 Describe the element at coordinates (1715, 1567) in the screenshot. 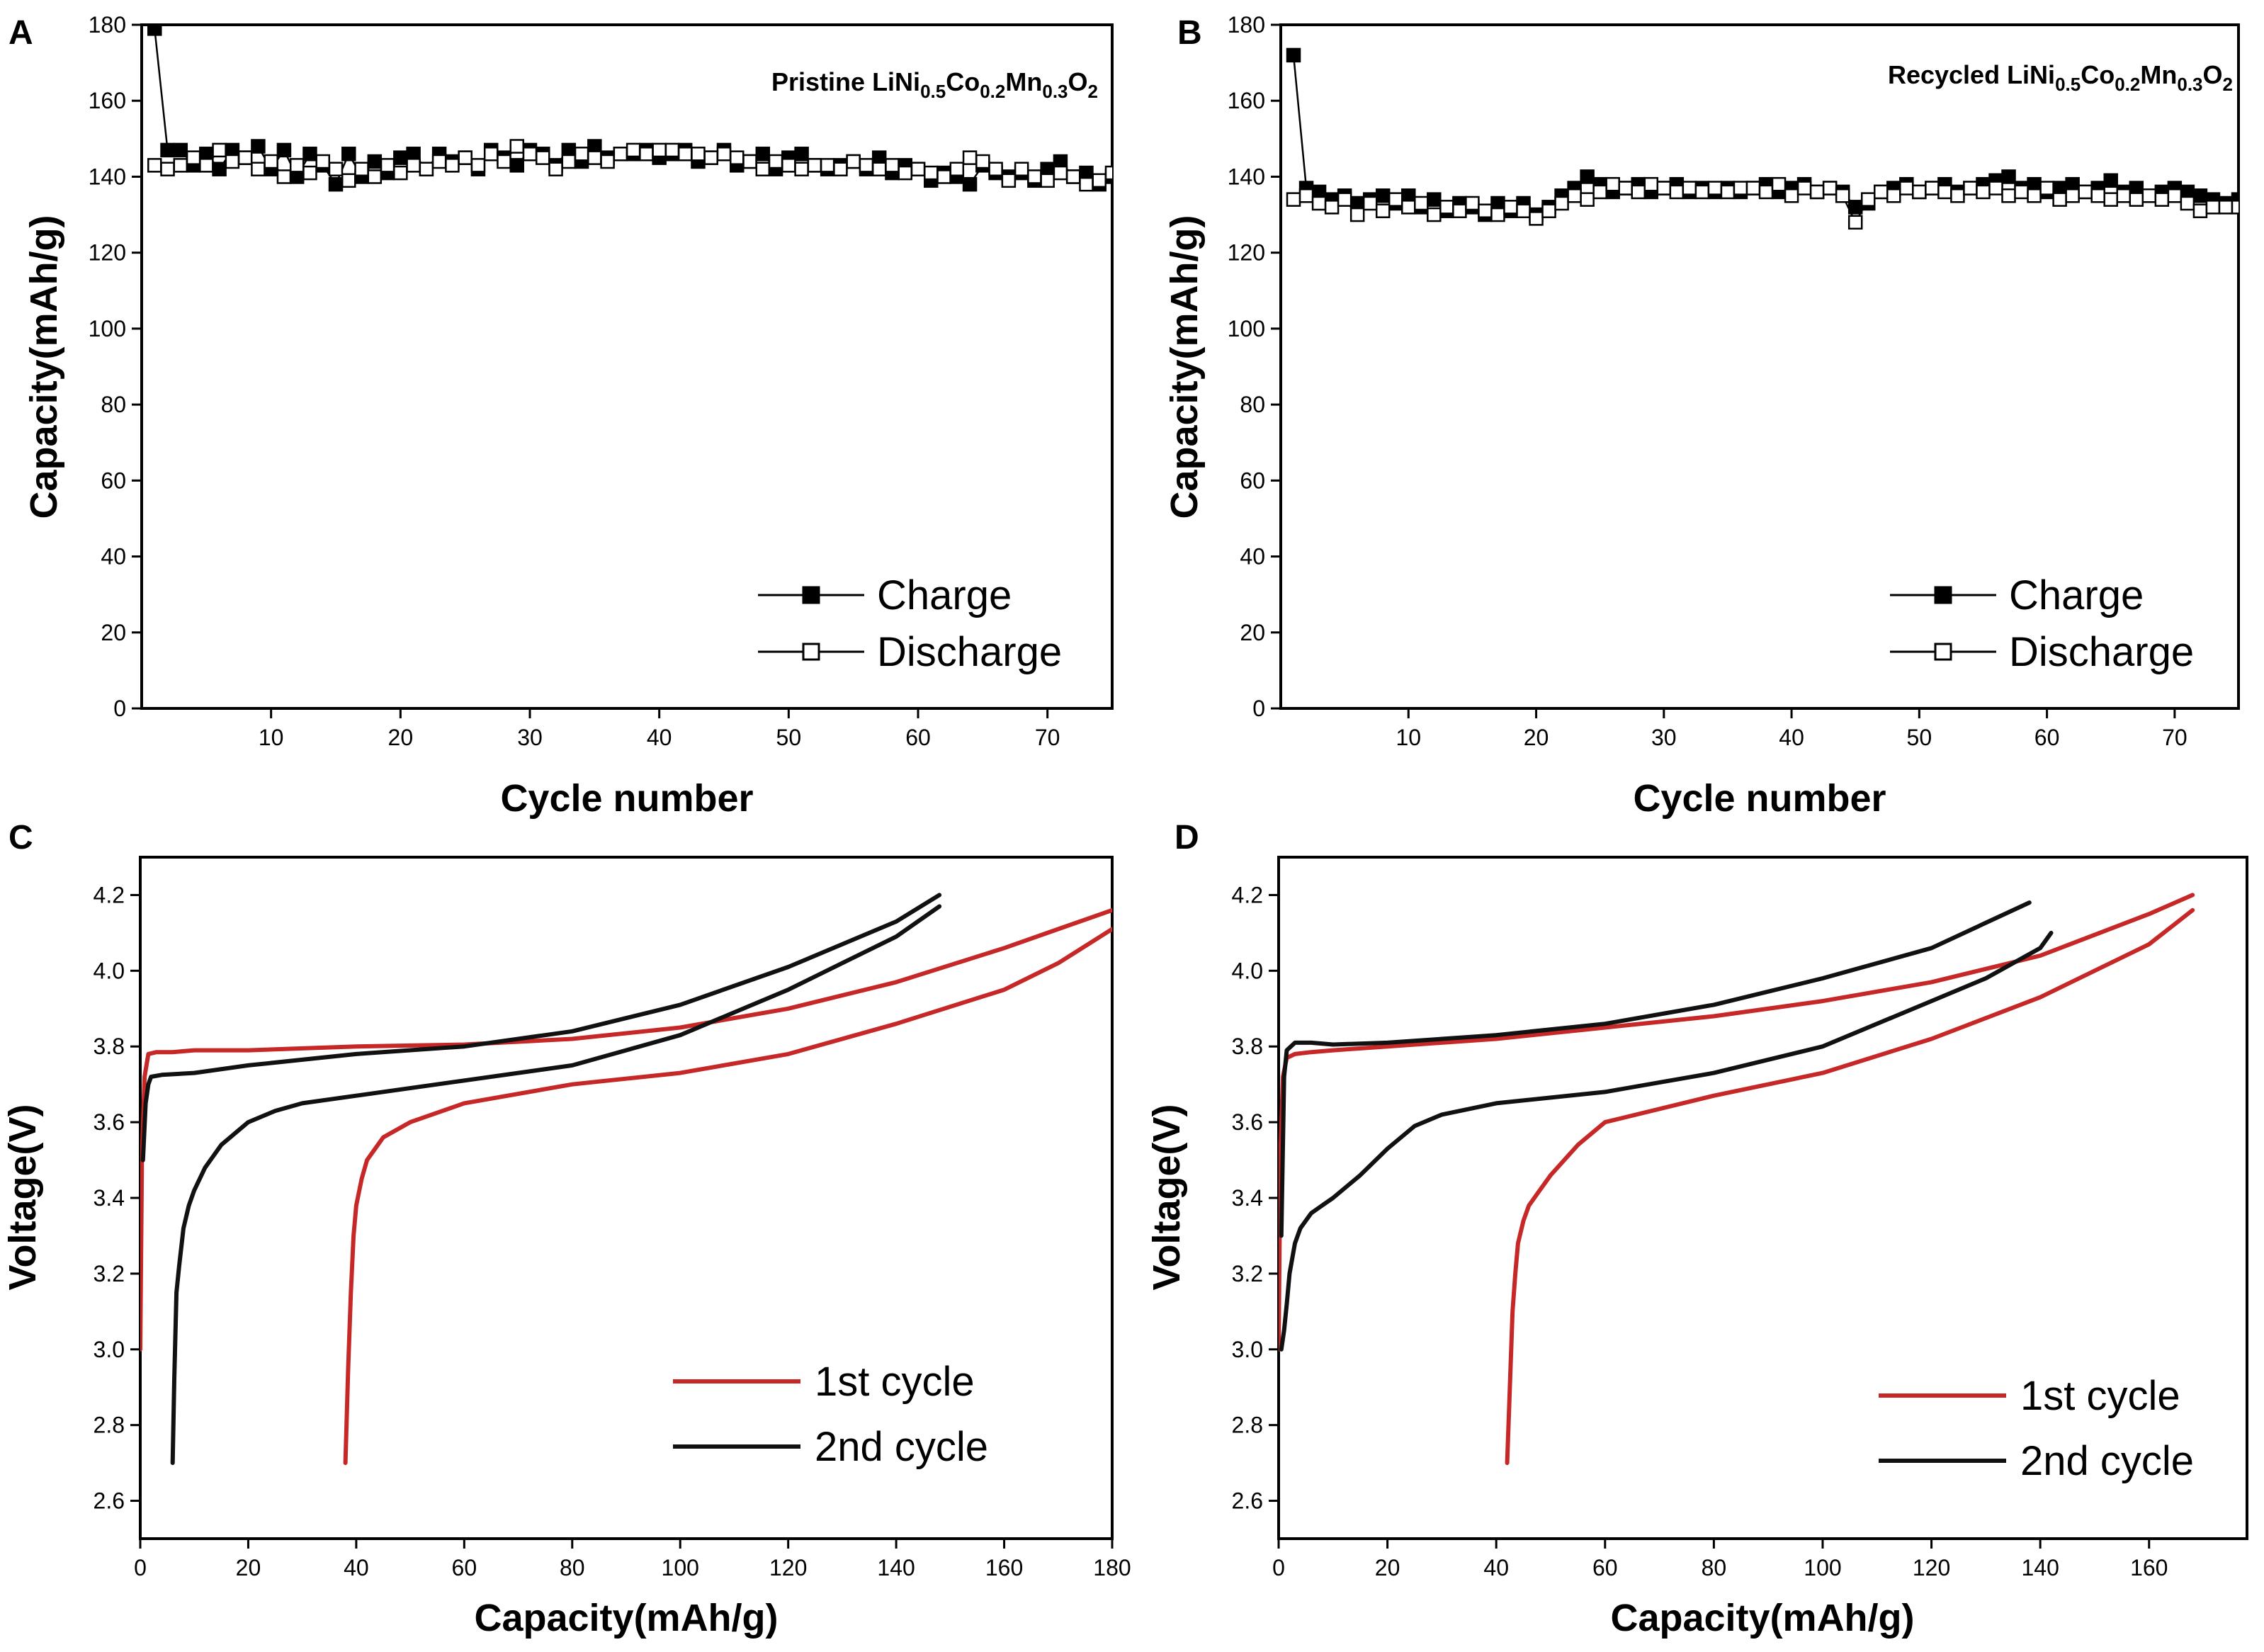

I see `x-tick-label: 80` at that location.